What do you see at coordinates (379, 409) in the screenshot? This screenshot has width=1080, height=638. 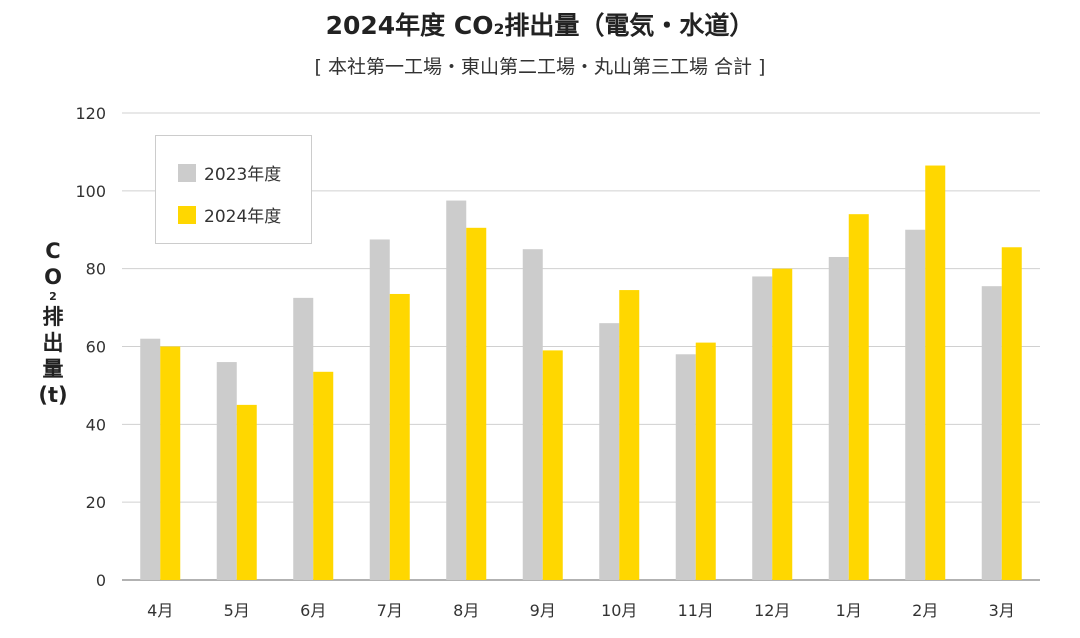 I see `bar-2023-7月` at bounding box center [379, 409].